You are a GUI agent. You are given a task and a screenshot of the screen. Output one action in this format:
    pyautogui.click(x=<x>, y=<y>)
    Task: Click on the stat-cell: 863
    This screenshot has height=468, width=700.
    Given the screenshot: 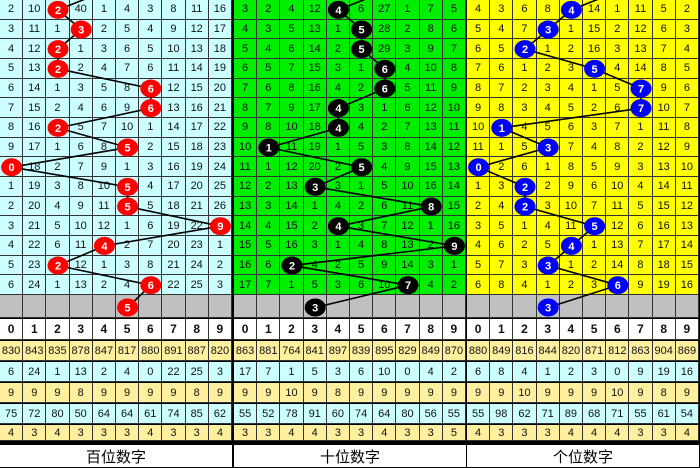 What is the action you would take?
    pyautogui.click(x=246, y=351)
    